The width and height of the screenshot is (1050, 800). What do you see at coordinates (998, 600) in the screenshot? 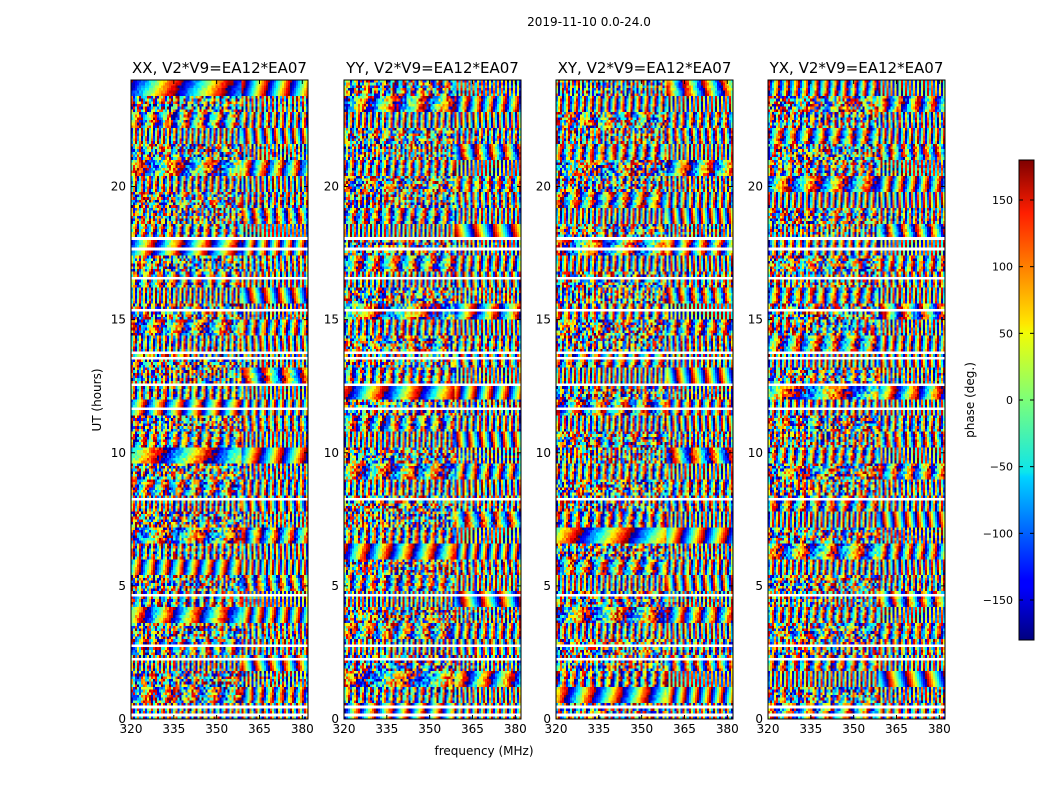
I see `colorbar-tick-label: −150` at bounding box center [998, 600].